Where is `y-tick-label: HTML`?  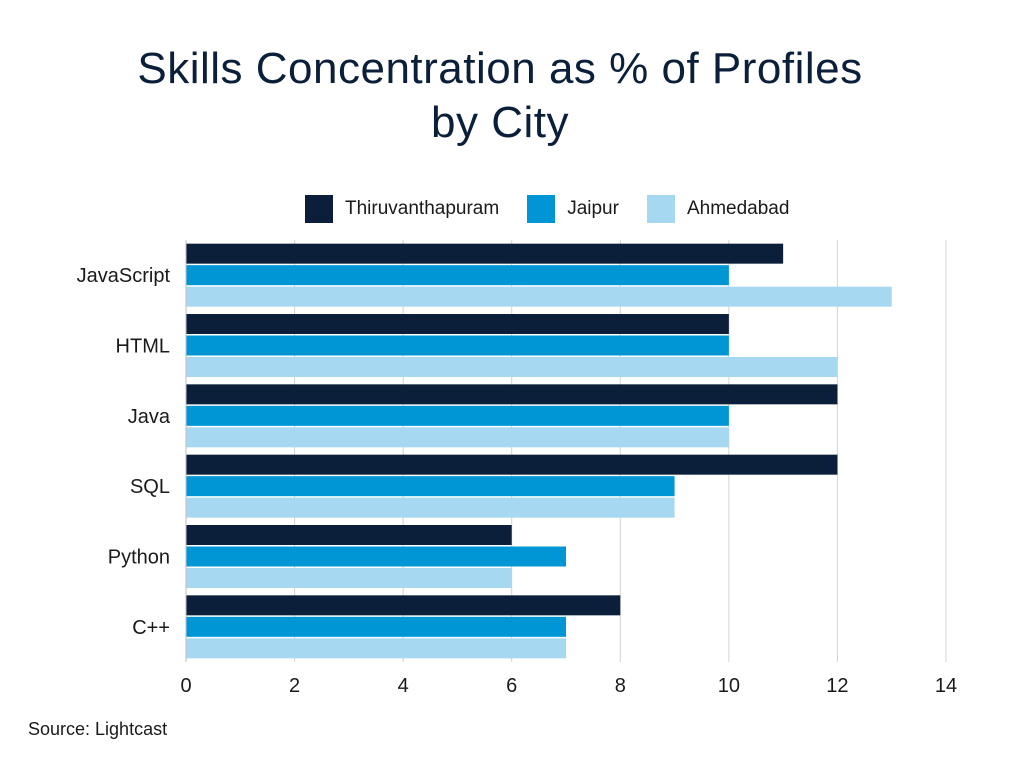 y-tick-label: HTML is located at coordinates (143, 347).